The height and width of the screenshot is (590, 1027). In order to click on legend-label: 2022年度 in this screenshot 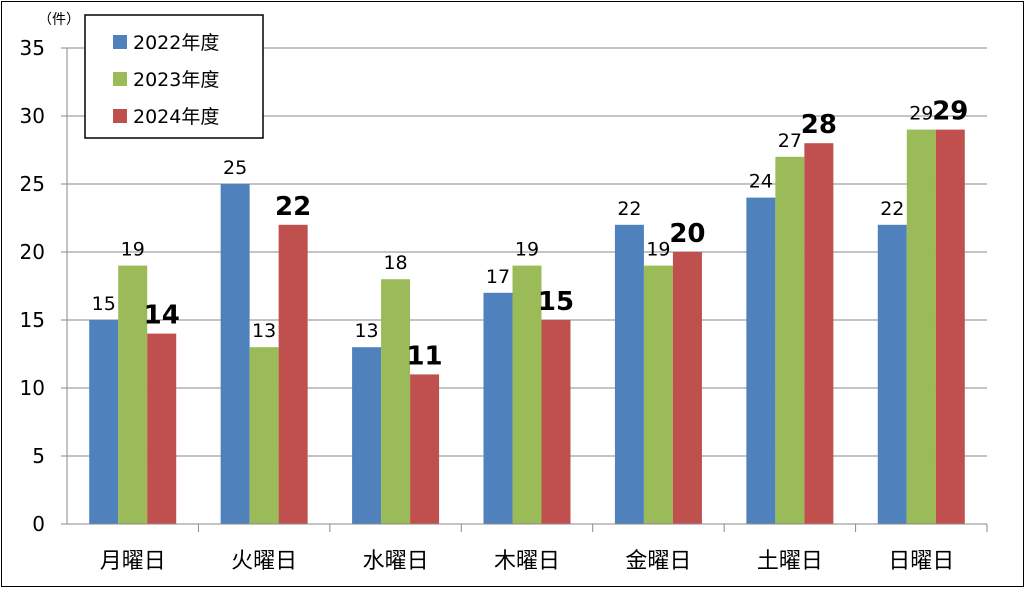, I will do `click(176, 43)`.